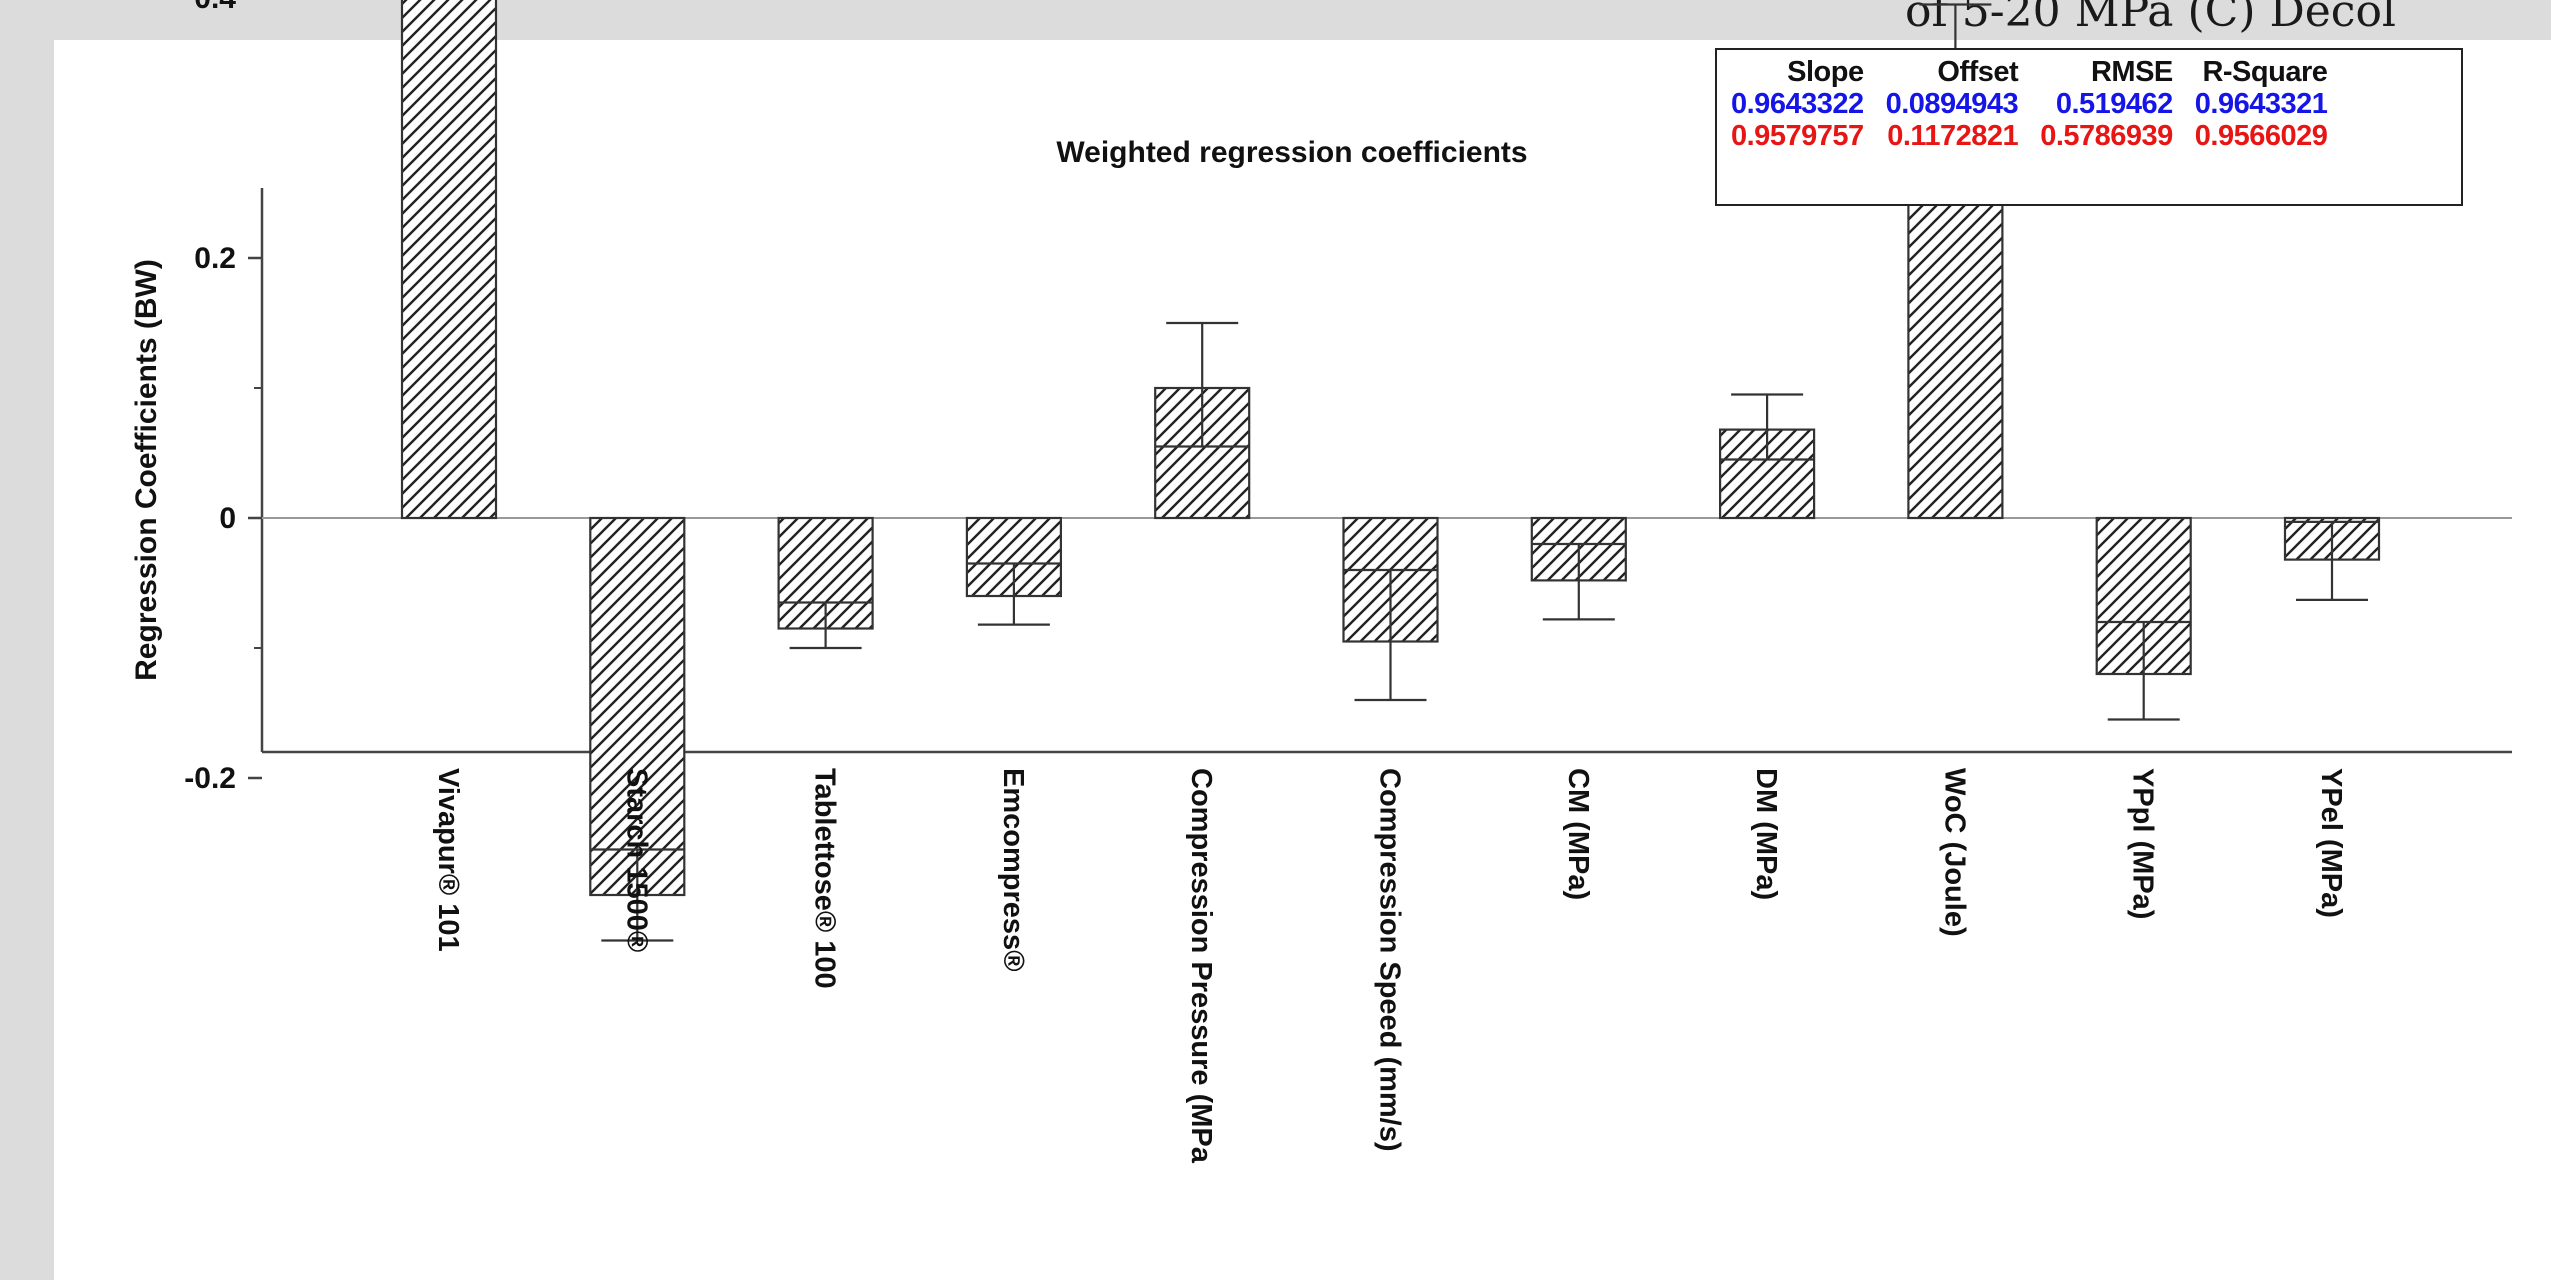 Image resolution: width=2551 pixels, height=1280 pixels. What do you see at coordinates (825, 878) in the screenshot?
I see `x-category-label: Tablettose® 100` at bounding box center [825, 878].